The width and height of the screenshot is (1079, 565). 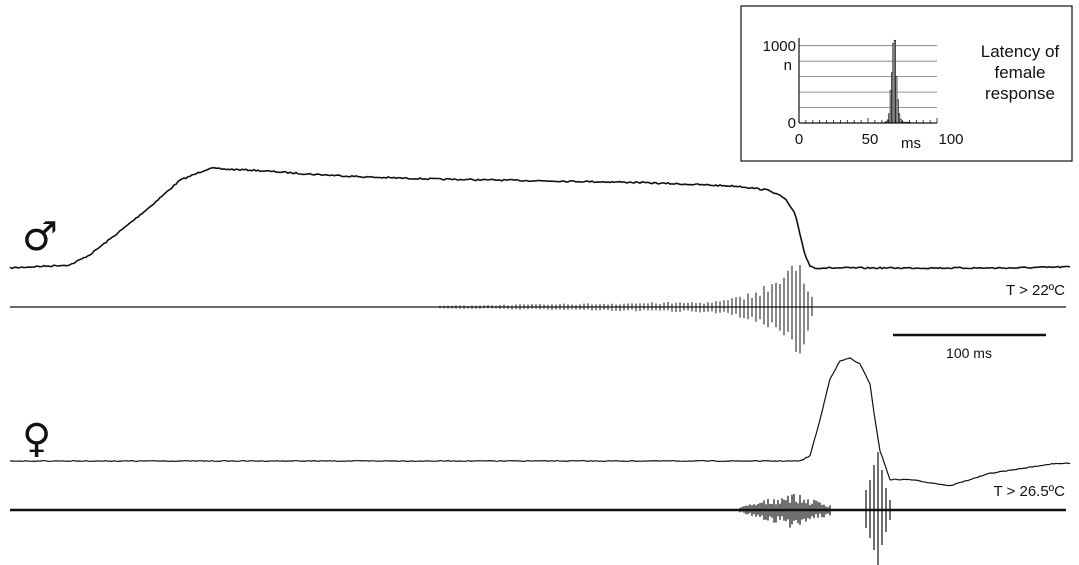 What do you see at coordinates (40, 237) in the screenshot?
I see `male-symbol: ♂` at bounding box center [40, 237].